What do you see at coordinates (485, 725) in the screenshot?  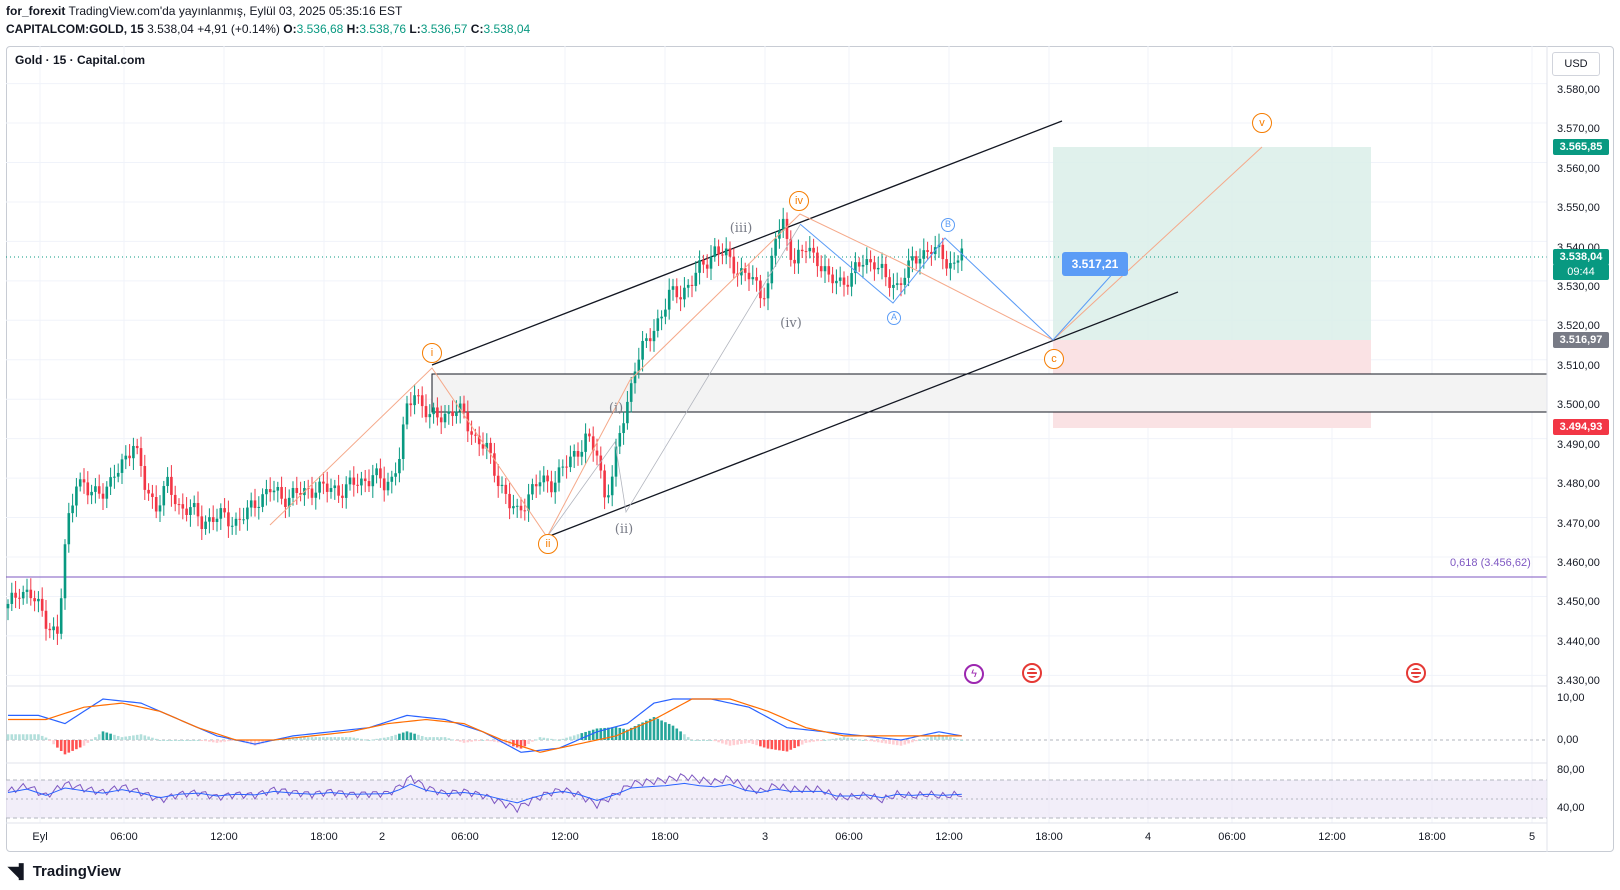 I see `macd-signal-line` at bounding box center [485, 725].